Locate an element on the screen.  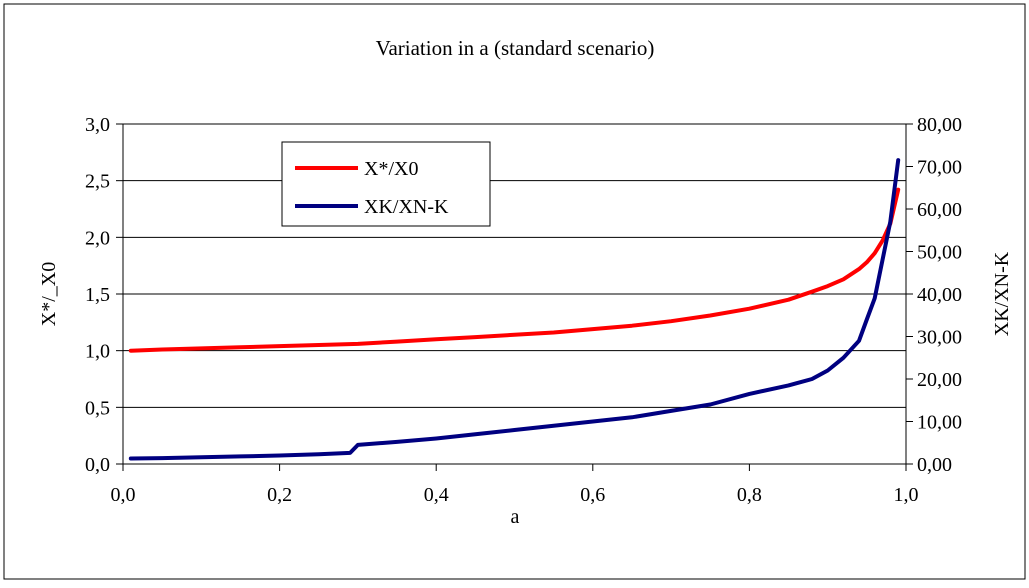
legend-box is located at coordinates (386, 184).